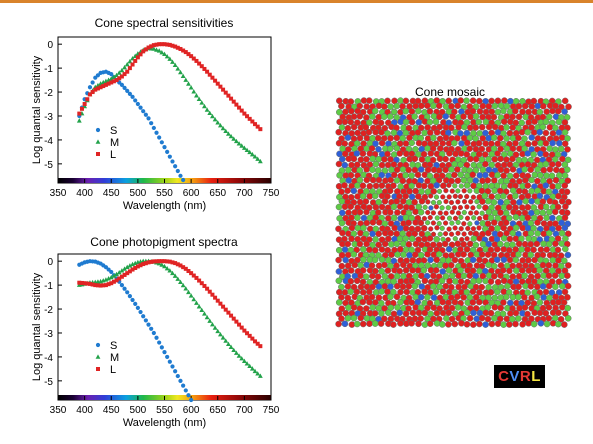  I want to click on x-tick-label: 700, so click(244, 410).